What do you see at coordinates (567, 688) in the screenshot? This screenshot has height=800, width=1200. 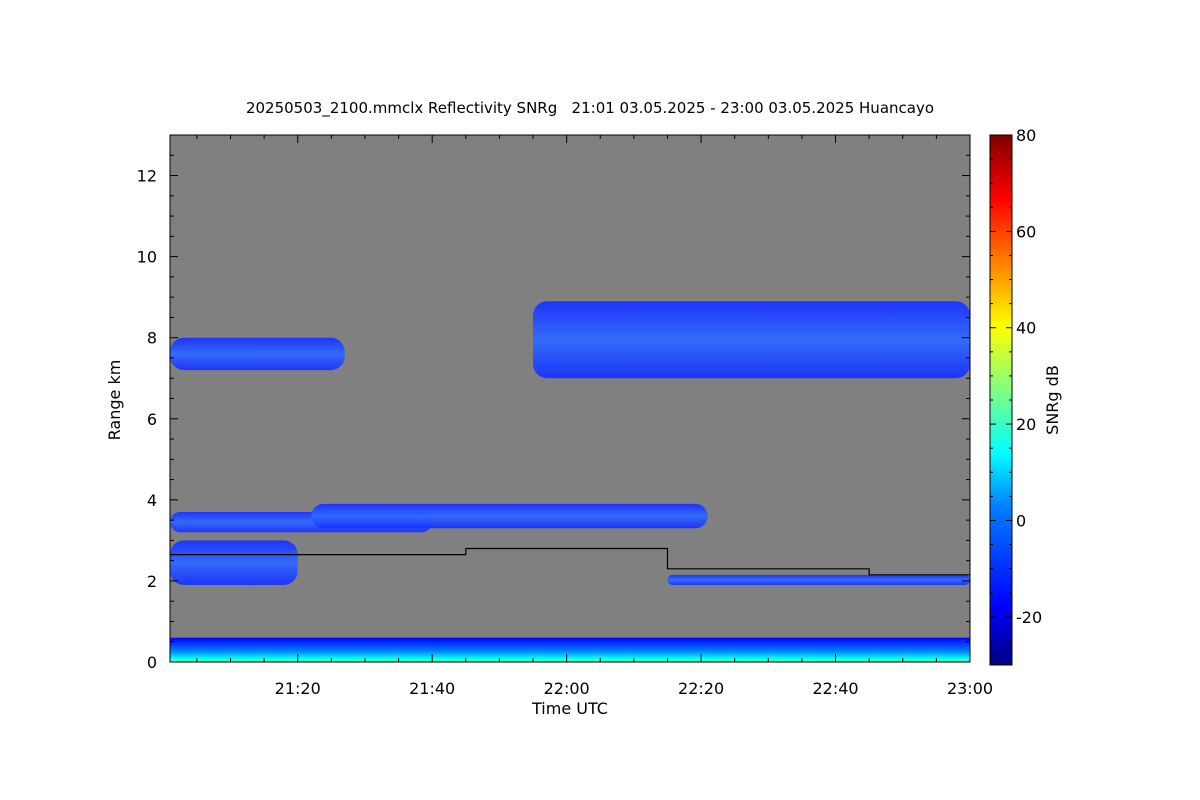 I see `x-tick-label: 22:00` at bounding box center [567, 688].